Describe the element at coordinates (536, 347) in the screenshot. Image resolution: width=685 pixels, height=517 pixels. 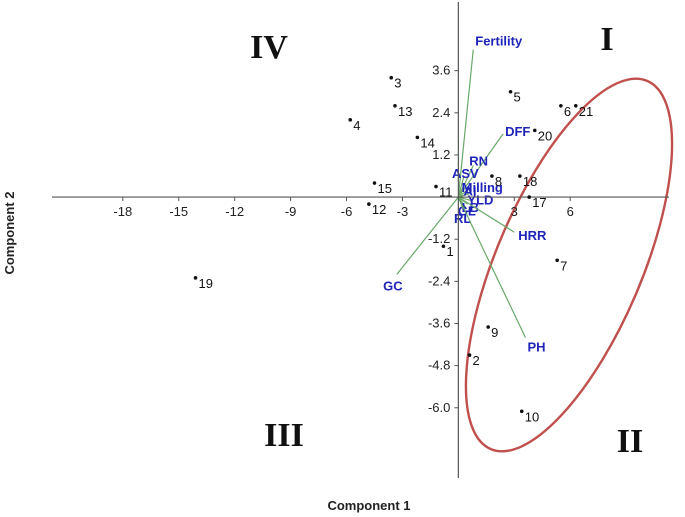
I see `loading-label: PH` at that location.